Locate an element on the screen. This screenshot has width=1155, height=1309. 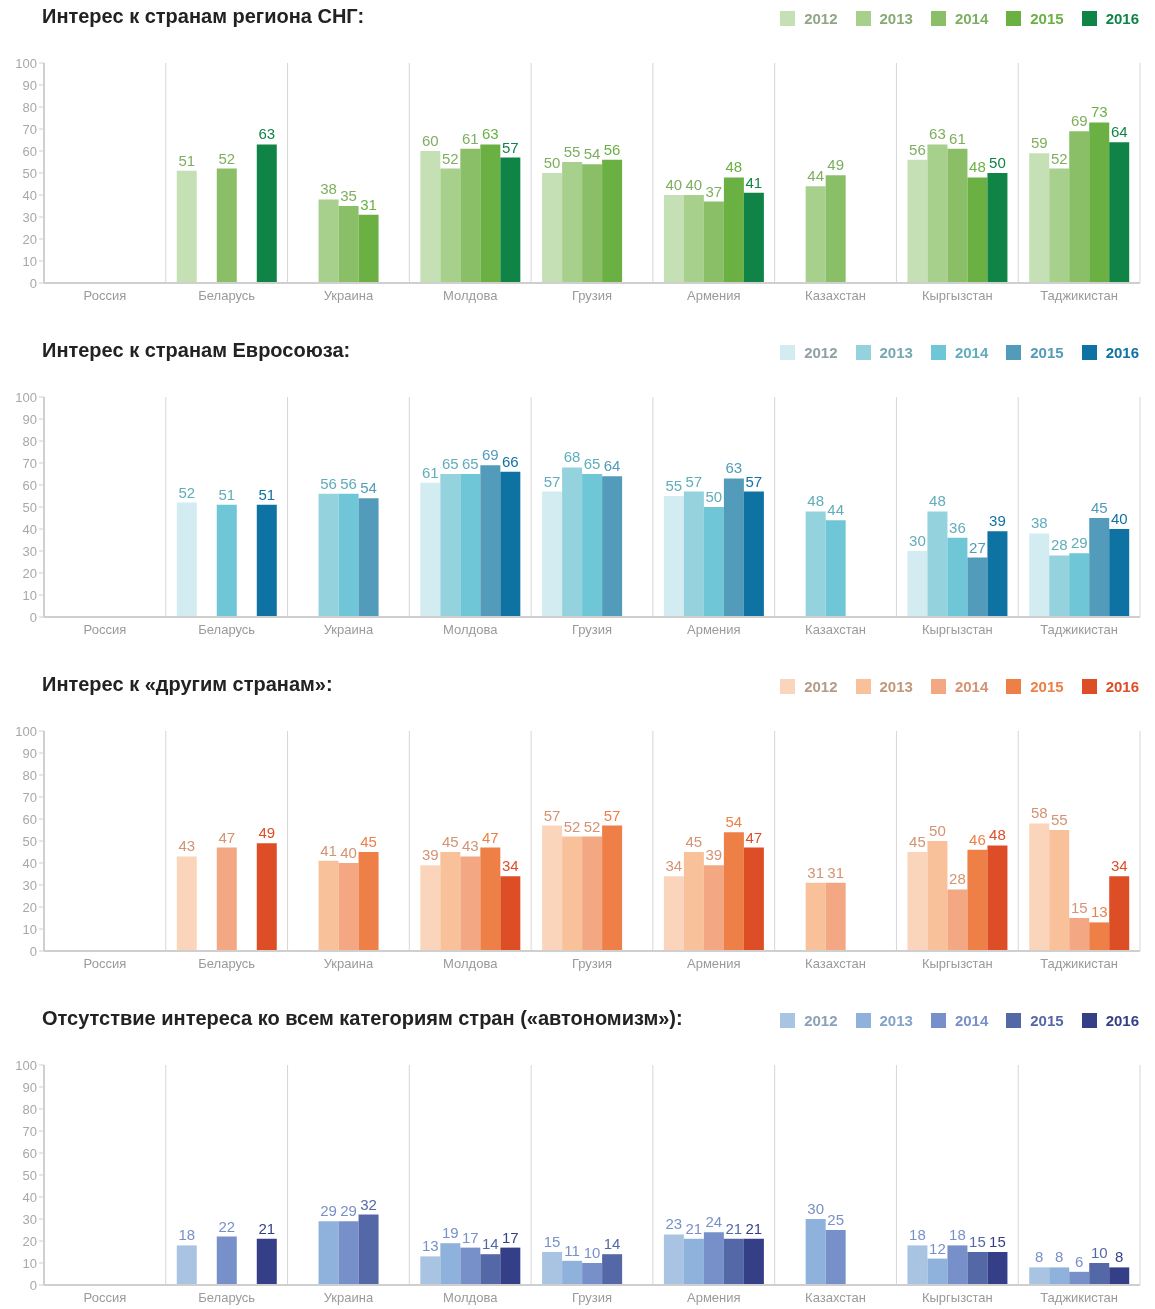
data-label: 54 is located at coordinates (368, 488).